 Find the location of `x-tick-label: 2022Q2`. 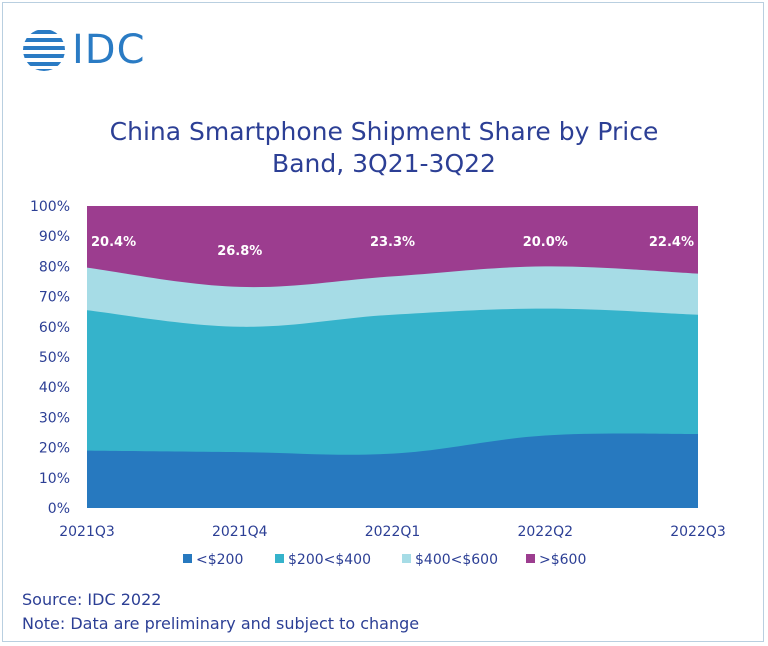

x-tick-label: 2022Q2 is located at coordinates (545, 532).